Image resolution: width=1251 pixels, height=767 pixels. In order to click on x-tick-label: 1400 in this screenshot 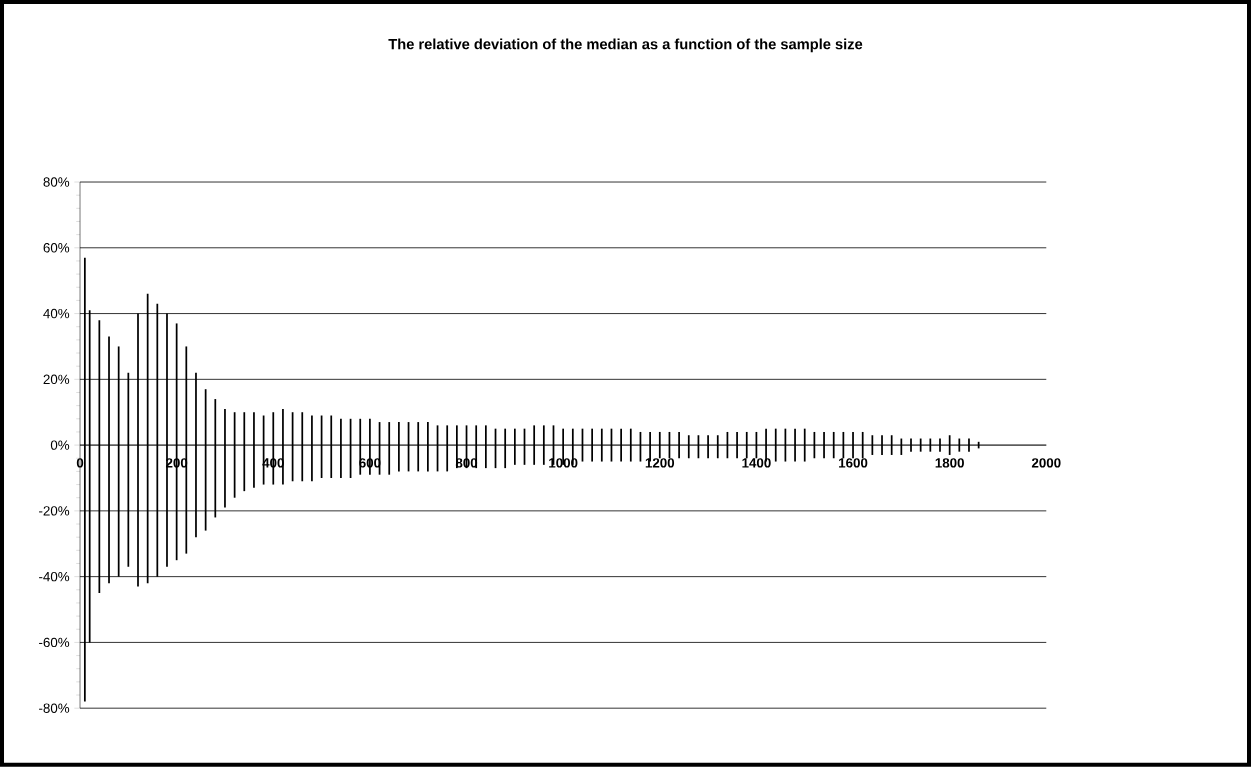, I will do `click(756, 463)`.